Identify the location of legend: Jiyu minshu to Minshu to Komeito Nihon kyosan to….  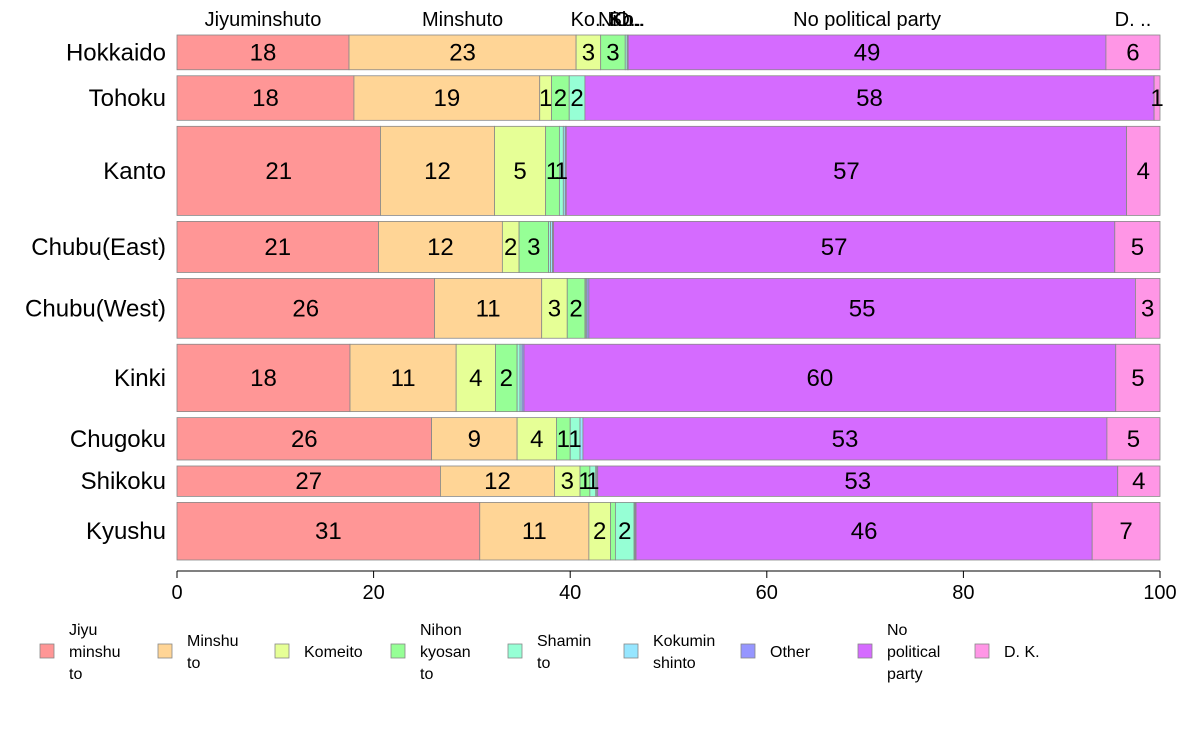
(539, 652).